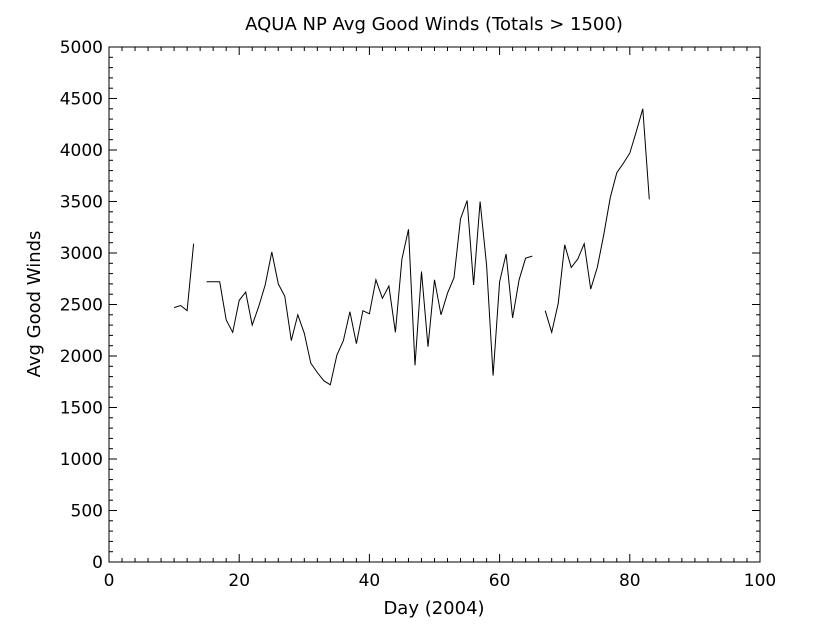  What do you see at coordinates (81, 203) in the screenshot?
I see `y-tick-label: 3500` at bounding box center [81, 203].